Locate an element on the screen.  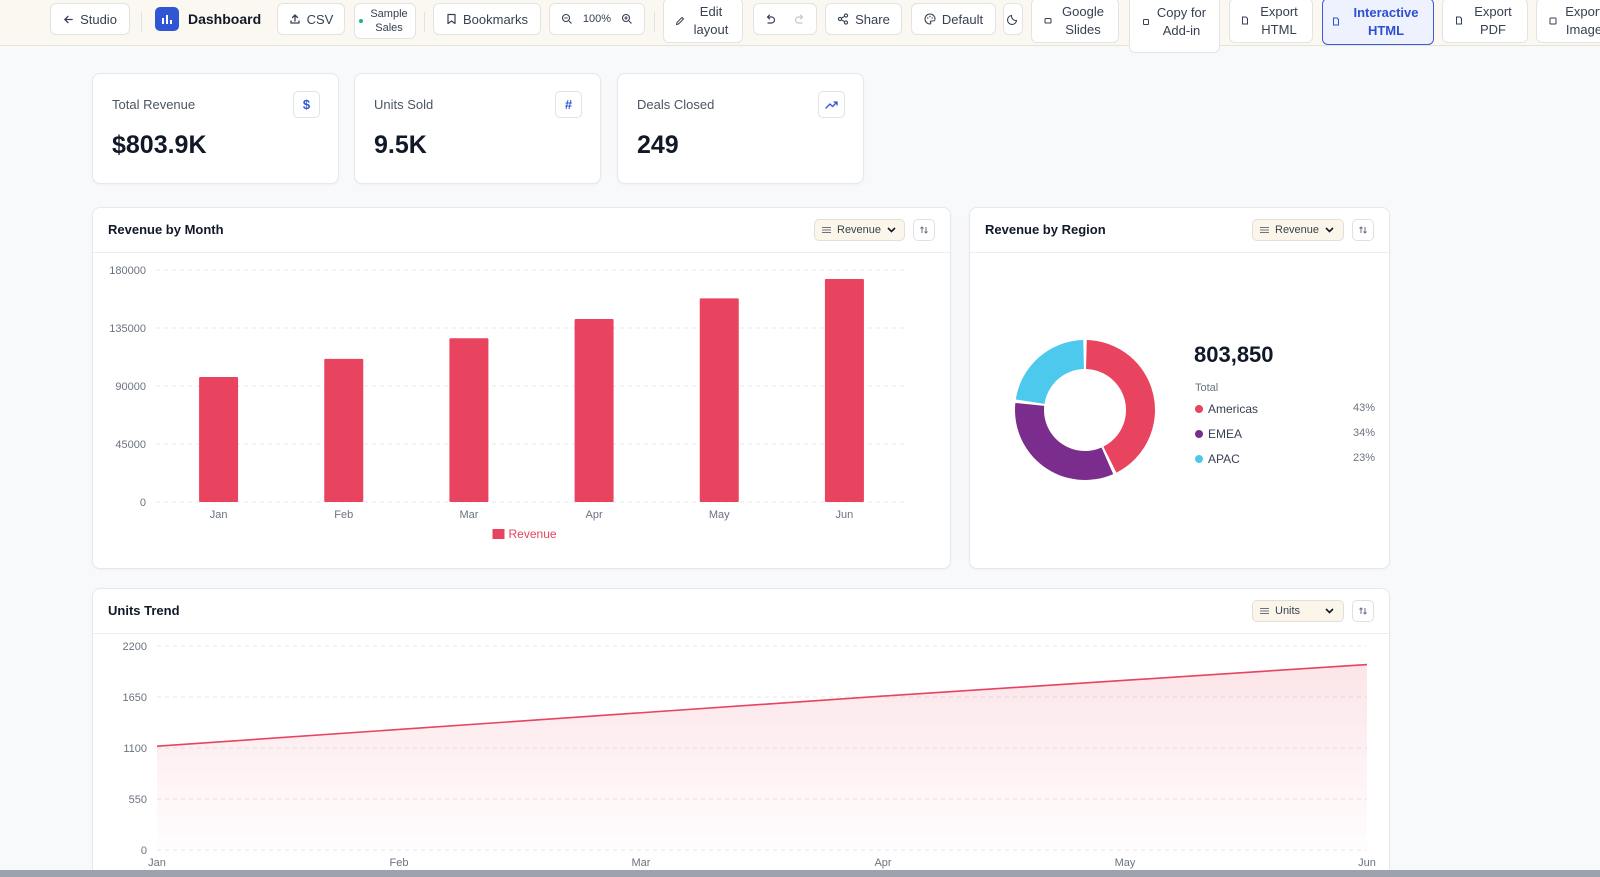
interactive-html-button: Interactive HTML is located at coordinates (1378, 22).